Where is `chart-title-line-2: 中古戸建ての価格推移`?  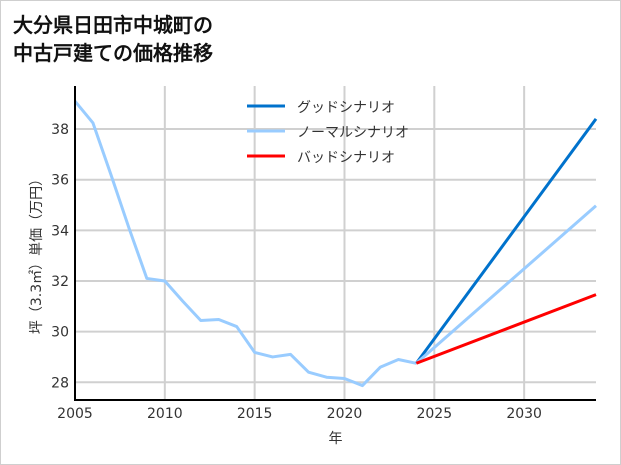 chart-title-line-2: 中古戸建ての価格推移 is located at coordinates (113, 53).